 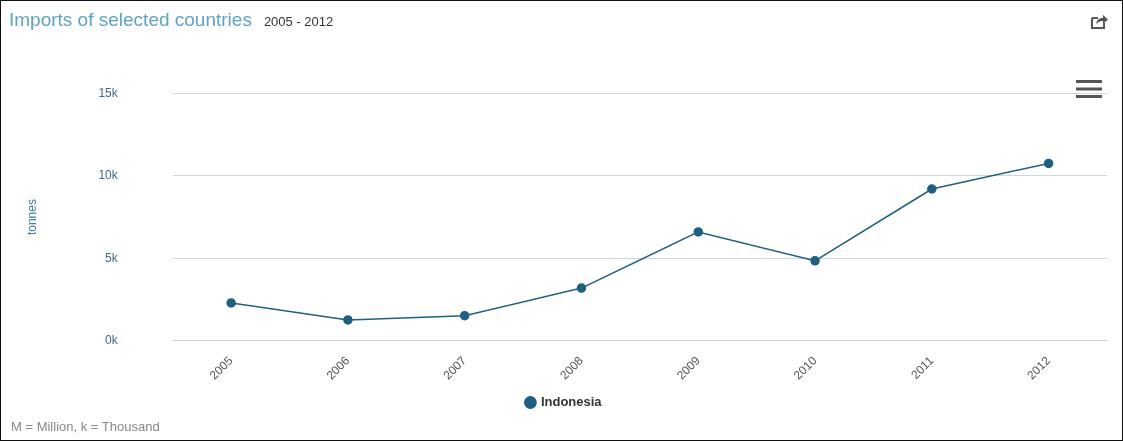 What do you see at coordinates (31, 217) in the screenshot?
I see `y-axis-title: tonnes` at bounding box center [31, 217].